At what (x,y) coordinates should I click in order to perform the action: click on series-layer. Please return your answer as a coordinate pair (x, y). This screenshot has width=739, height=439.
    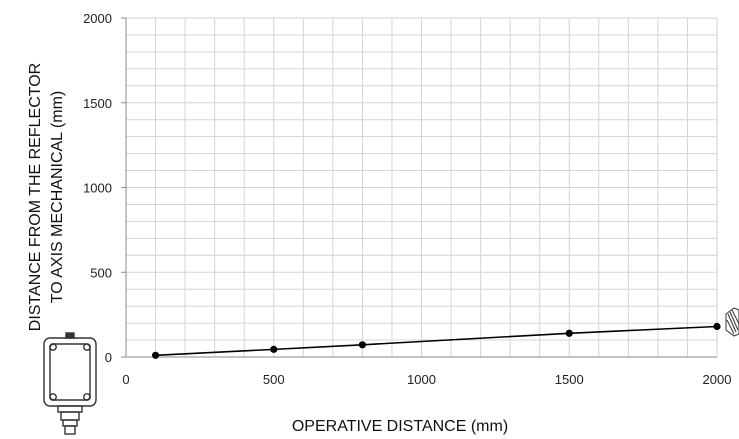
    Looking at the image, I should click on (436, 340).